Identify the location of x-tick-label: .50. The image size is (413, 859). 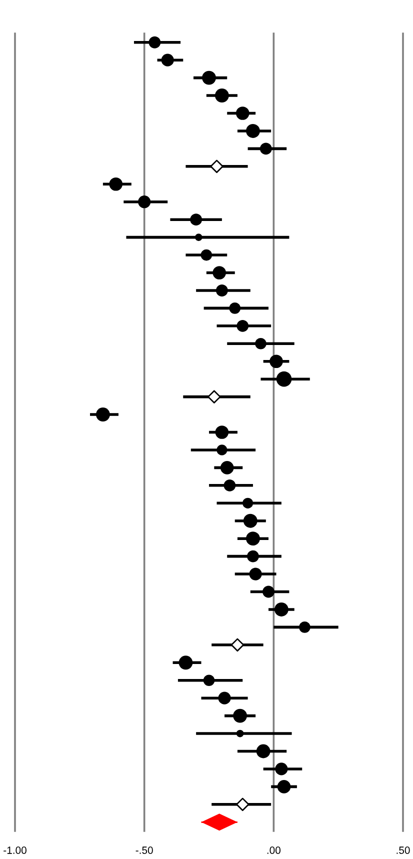
(403, 850).